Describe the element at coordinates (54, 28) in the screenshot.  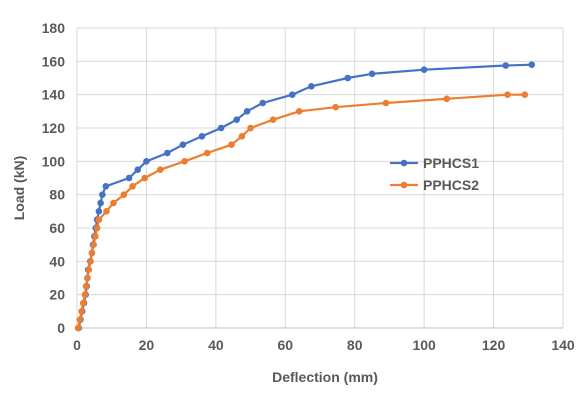
I see `y-tick-label: 180` at that location.